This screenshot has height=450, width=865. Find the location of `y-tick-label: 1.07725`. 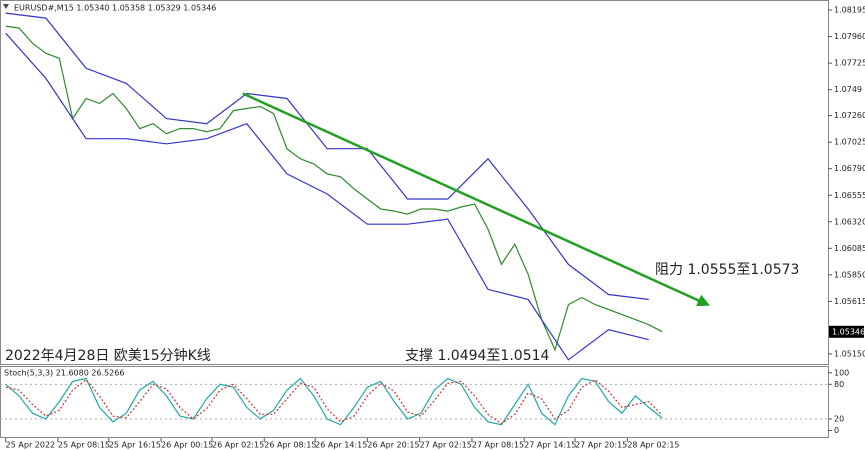

y-tick-label: 1.07725 is located at coordinates (849, 63).